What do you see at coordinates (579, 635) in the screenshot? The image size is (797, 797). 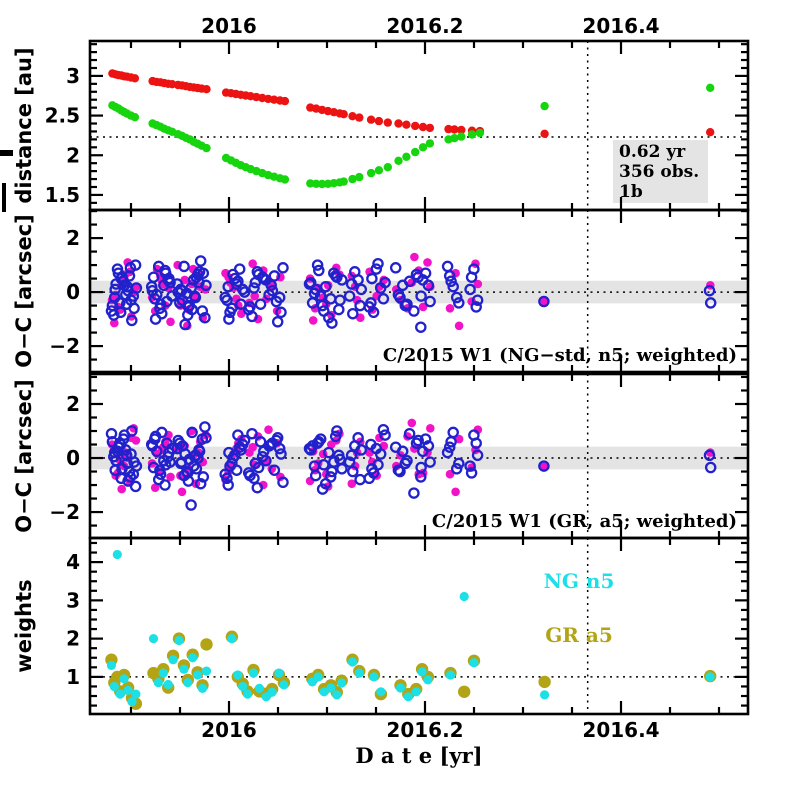 I see `legend-gr-a5: GR a5` at bounding box center [579, 635].